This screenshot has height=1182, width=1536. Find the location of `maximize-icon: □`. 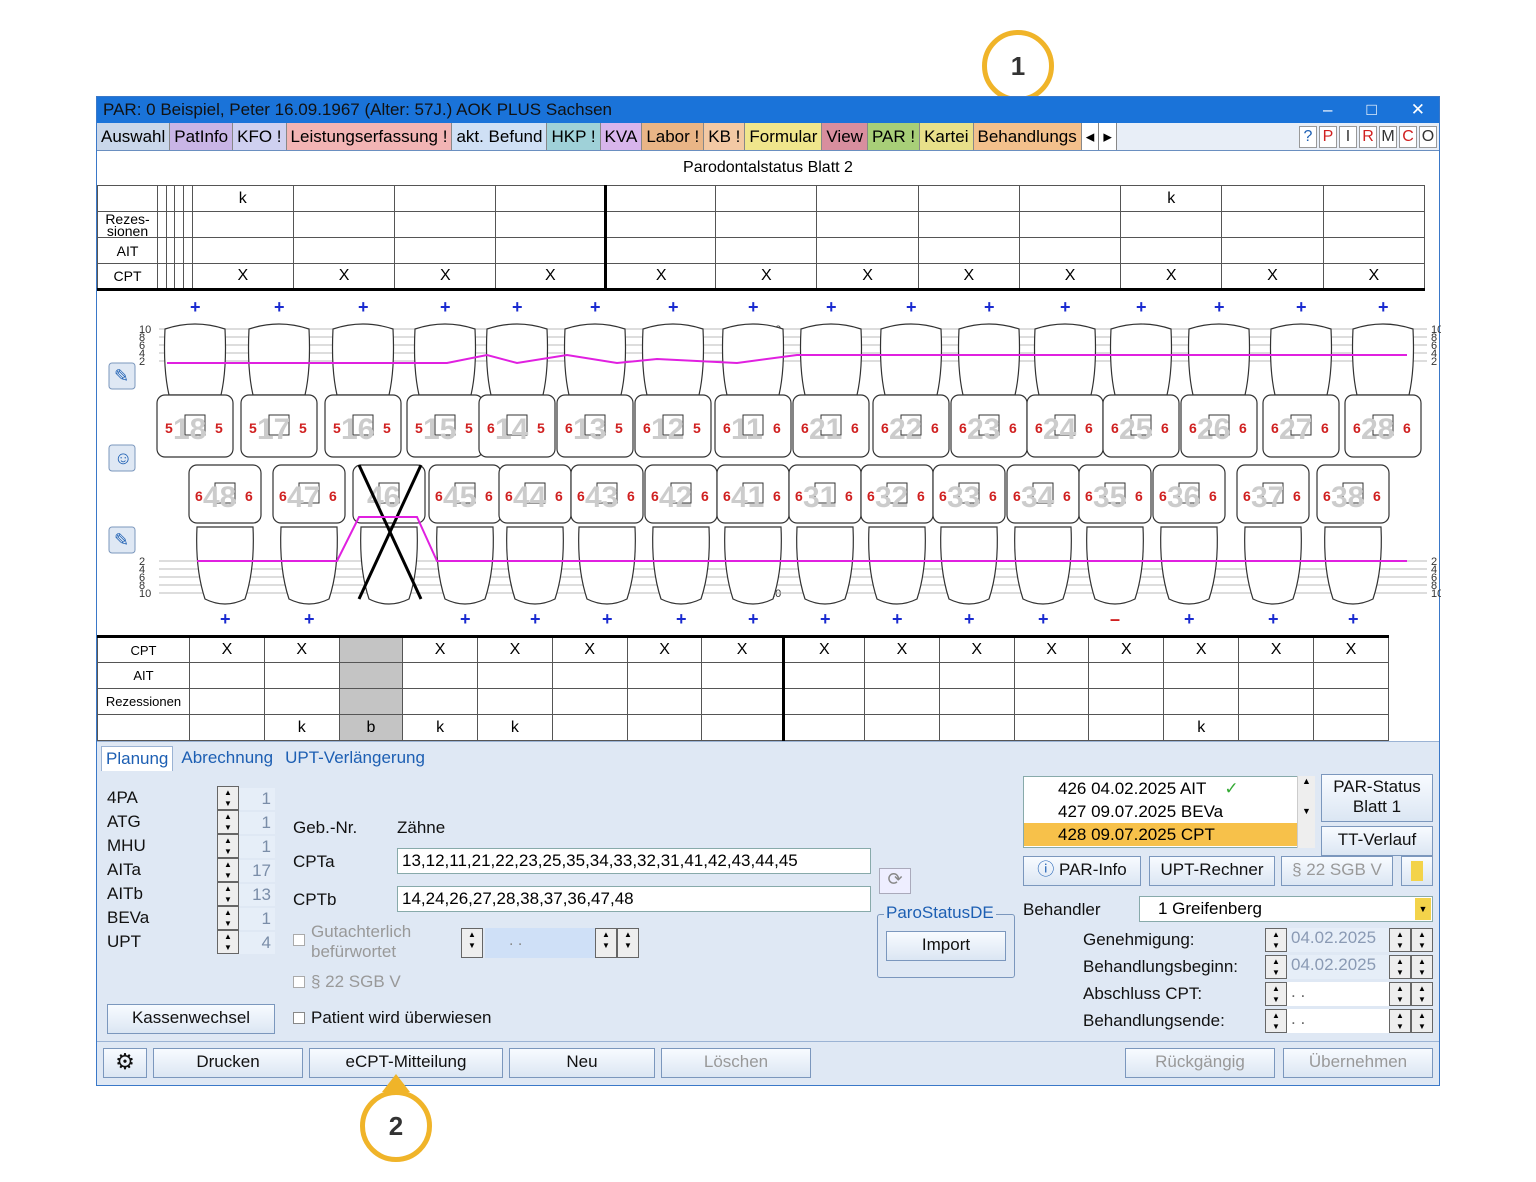

maximize-icon: □ is located at coordinates (1371, 109).